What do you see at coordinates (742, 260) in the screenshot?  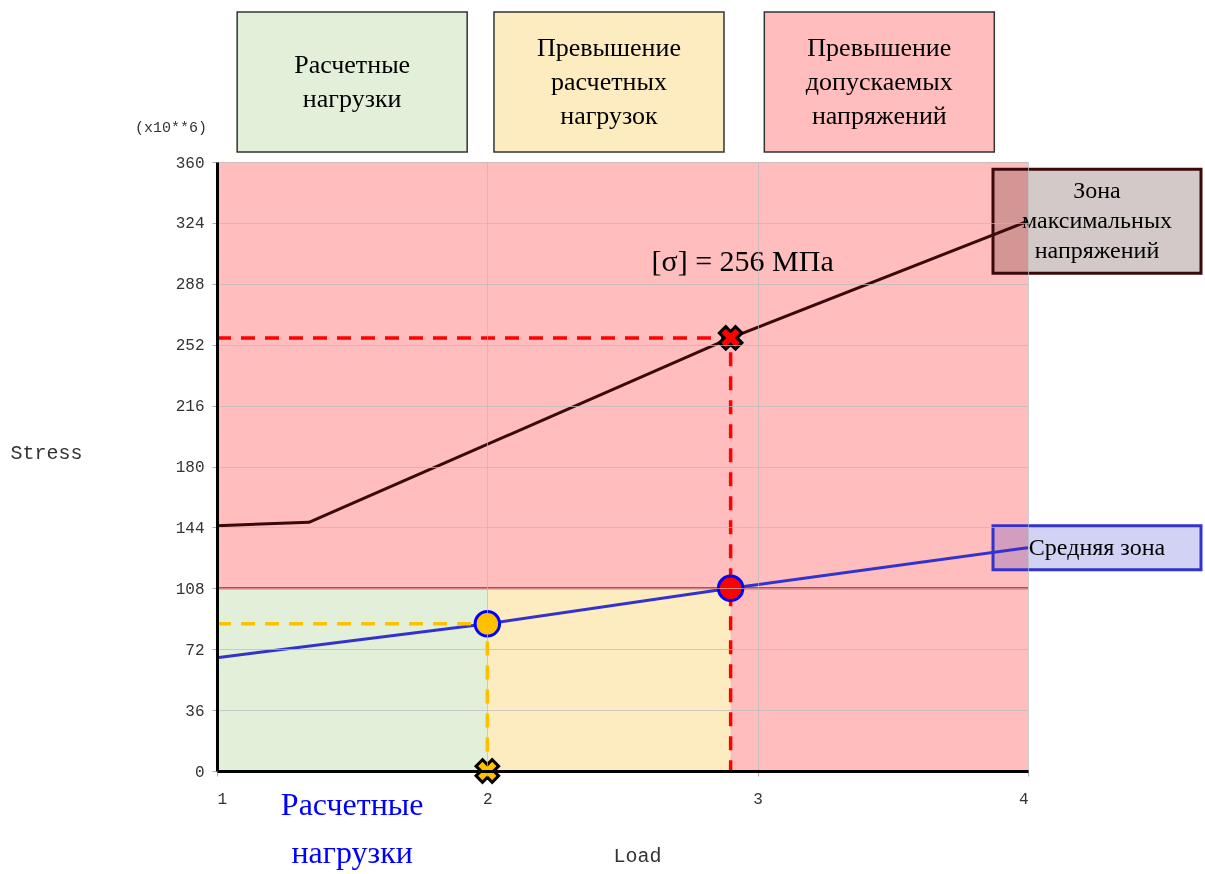 I see `annotation: [σ] = 256 МПа` at bounding box center [742, 260].